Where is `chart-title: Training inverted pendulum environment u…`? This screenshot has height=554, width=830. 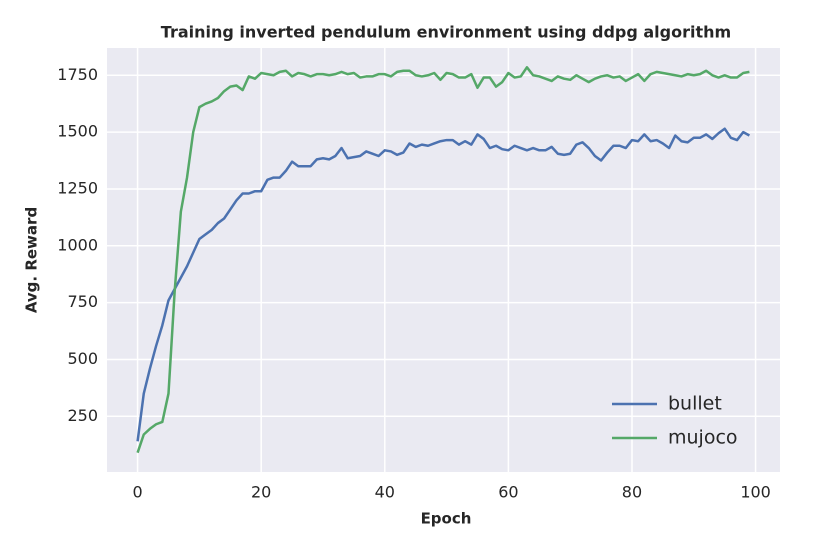
chart-title: Training inverted pendulum environment u… is located at coordinates (446, 32).